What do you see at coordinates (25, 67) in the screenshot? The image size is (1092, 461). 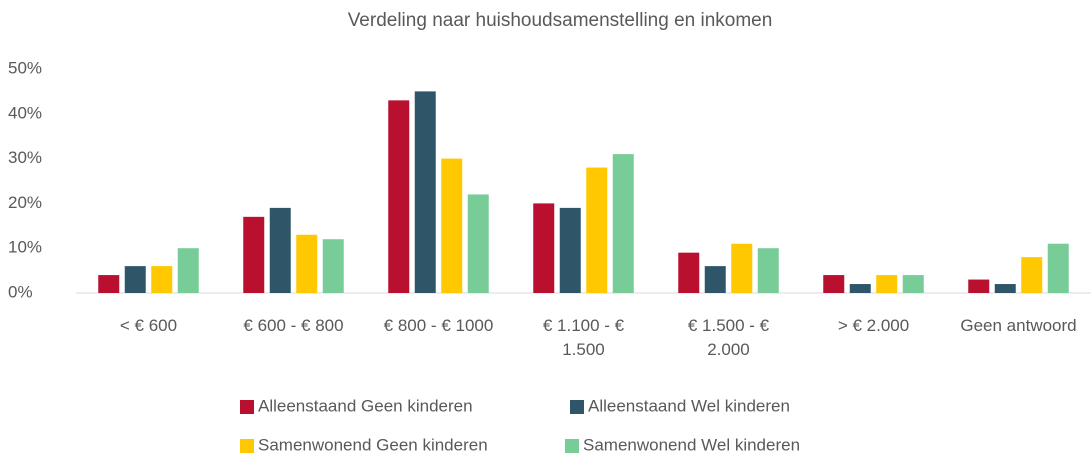 I see `y-tick-label: 50%` at bounding box center [25, 67].